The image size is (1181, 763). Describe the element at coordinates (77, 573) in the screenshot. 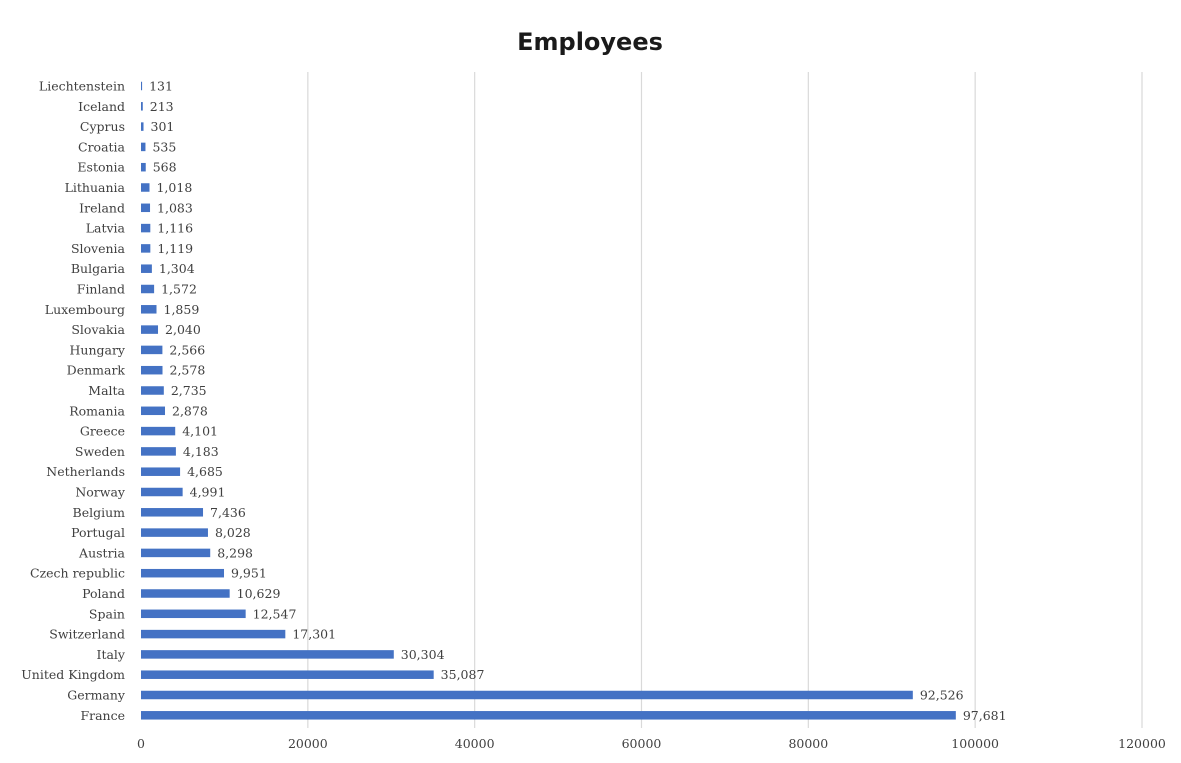

I see `category-label: Czech republic` at that location.